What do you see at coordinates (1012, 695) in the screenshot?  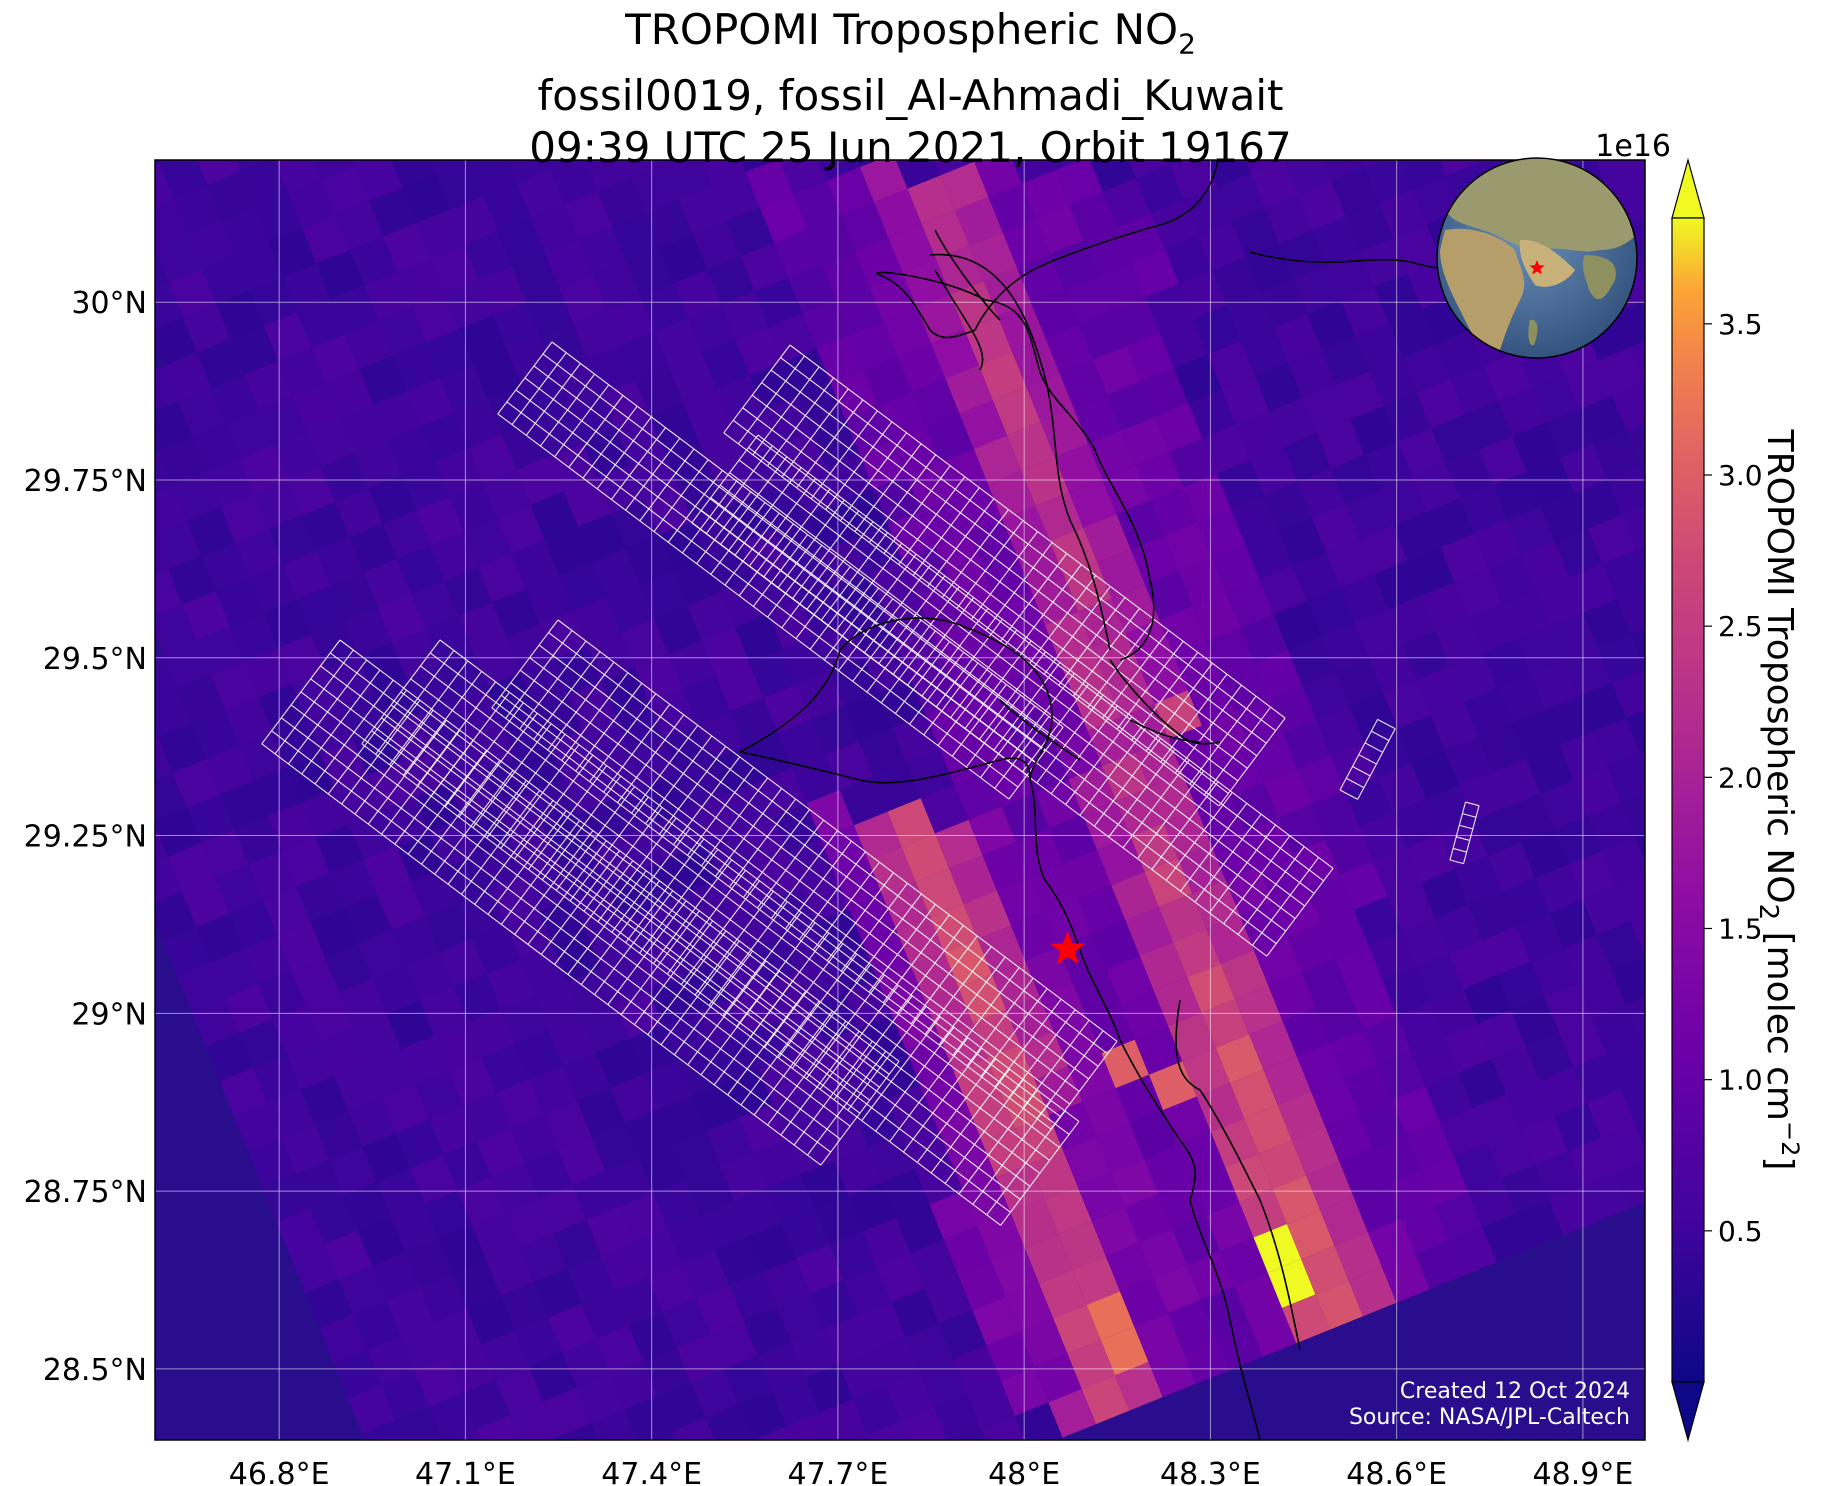 I see `plume-track` at bounding box center [1012, 695].